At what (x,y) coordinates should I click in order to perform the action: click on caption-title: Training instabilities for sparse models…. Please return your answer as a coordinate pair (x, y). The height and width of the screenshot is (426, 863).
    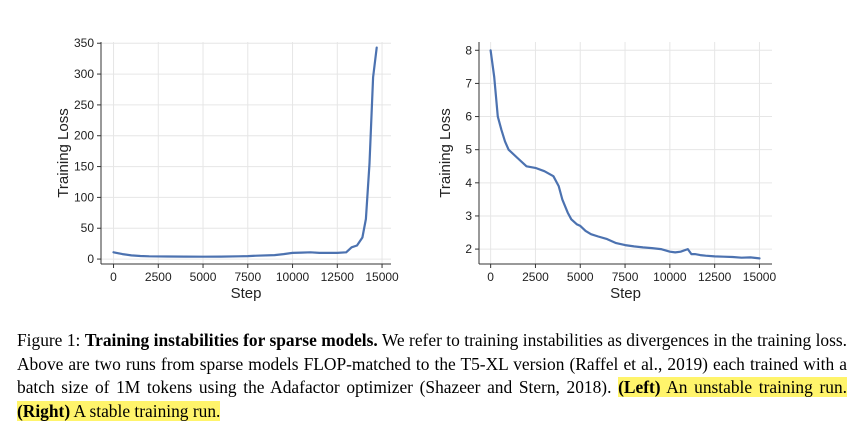
    Looking at the image, I should click on (231, 340).